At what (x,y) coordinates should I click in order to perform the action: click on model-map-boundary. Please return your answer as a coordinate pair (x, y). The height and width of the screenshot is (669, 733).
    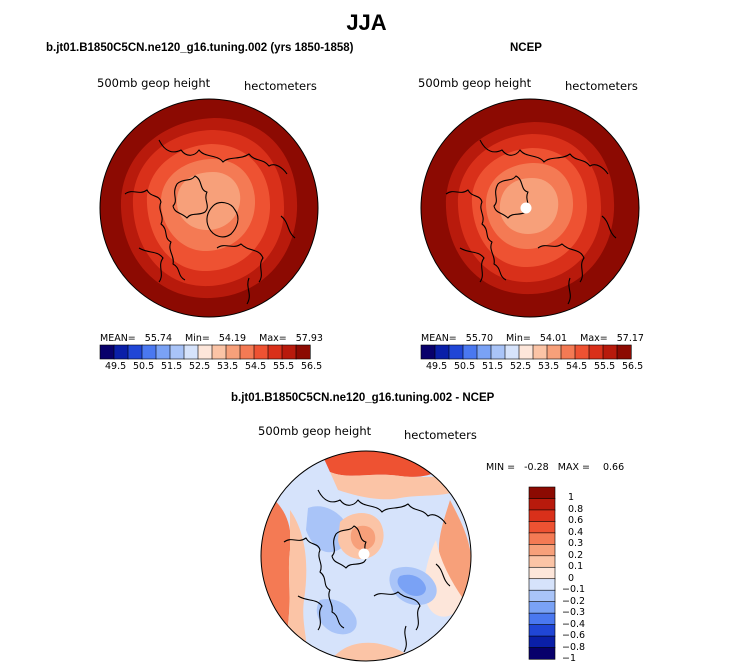
    Looking at the image, I should click on (209, 208).